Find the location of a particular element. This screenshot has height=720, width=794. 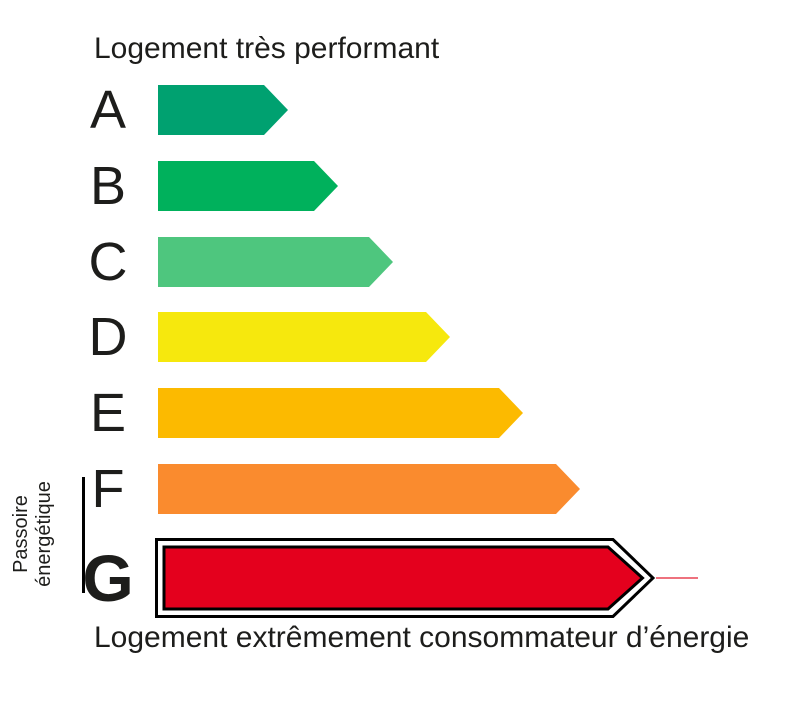

class-letter-d: D is located at coordinates (108, 337).